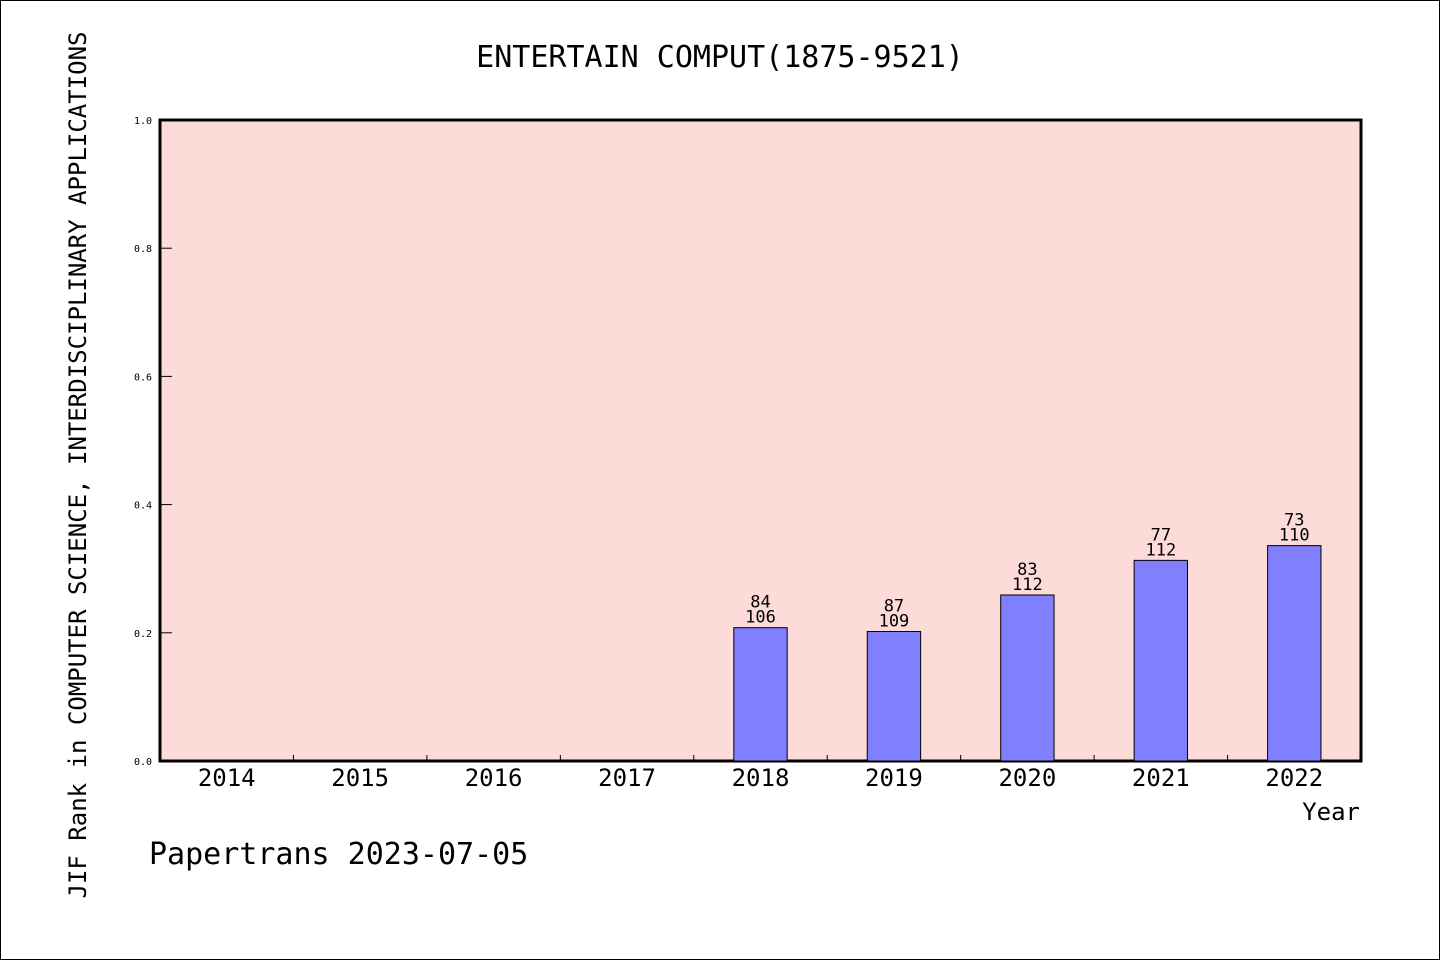  I want to click on footer-stamp: Papertrans 2023-07-05, so click(338, 854).